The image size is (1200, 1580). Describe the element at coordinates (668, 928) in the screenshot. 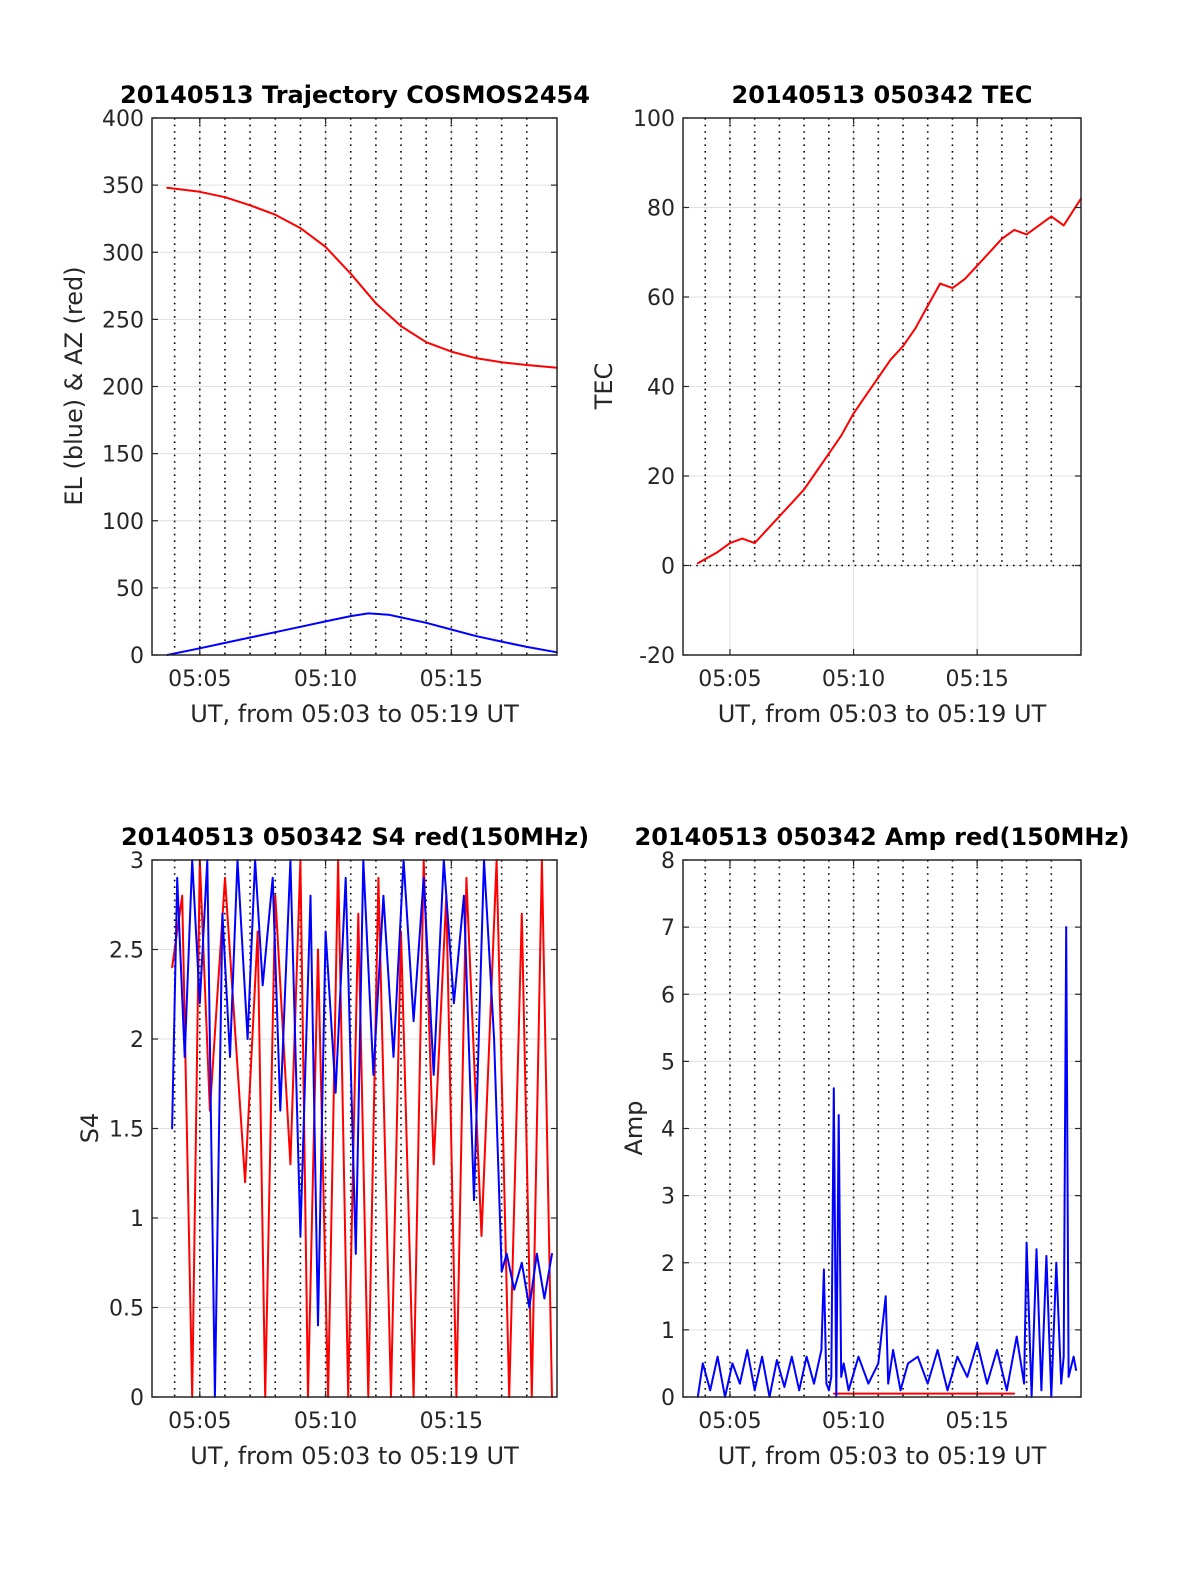

I see `amp-y-tick-label: 7` at that location.